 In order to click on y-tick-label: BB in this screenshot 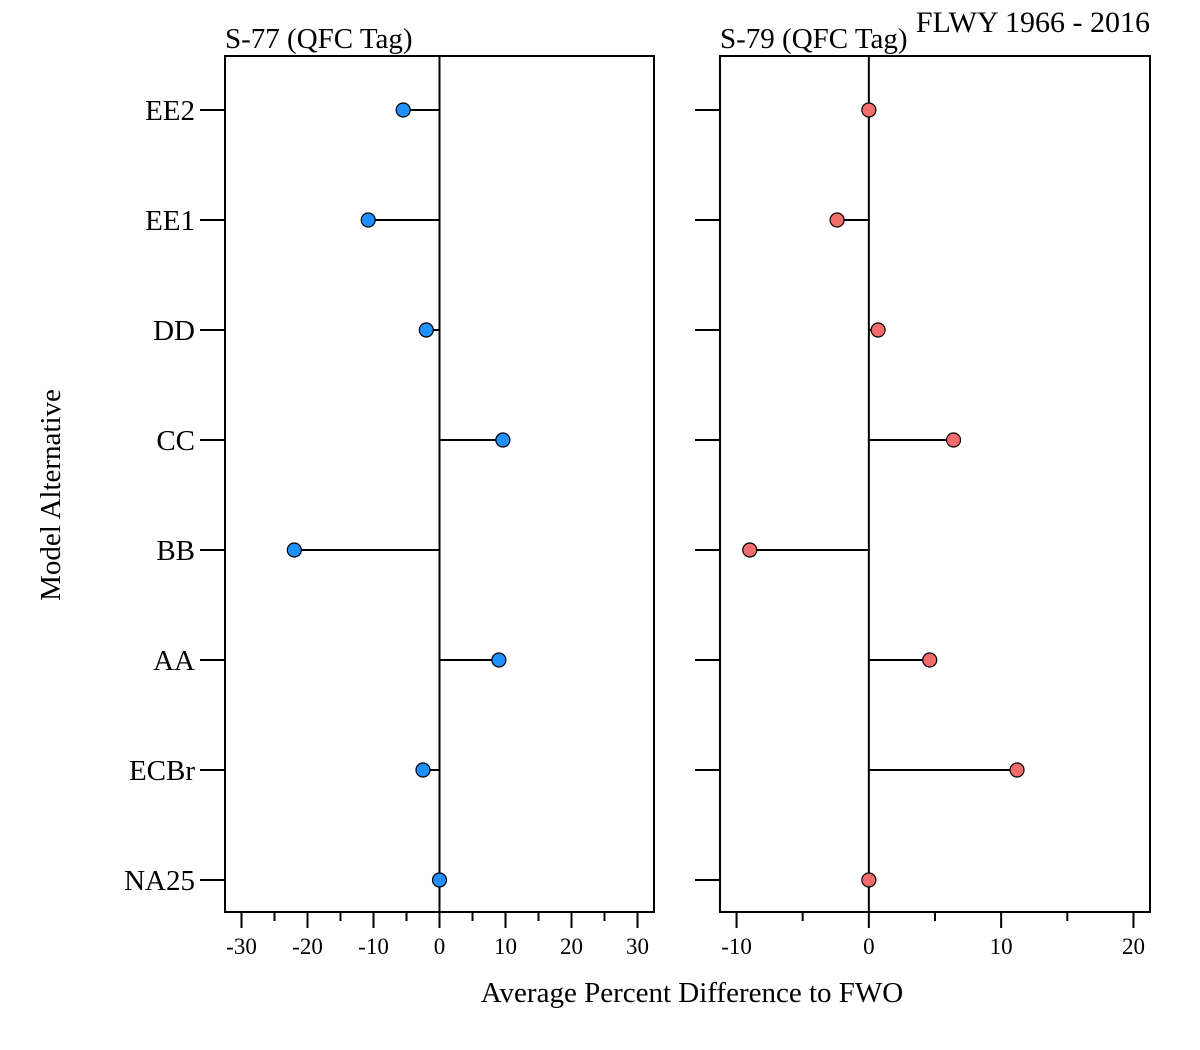, I will do `click(175, 551)`.